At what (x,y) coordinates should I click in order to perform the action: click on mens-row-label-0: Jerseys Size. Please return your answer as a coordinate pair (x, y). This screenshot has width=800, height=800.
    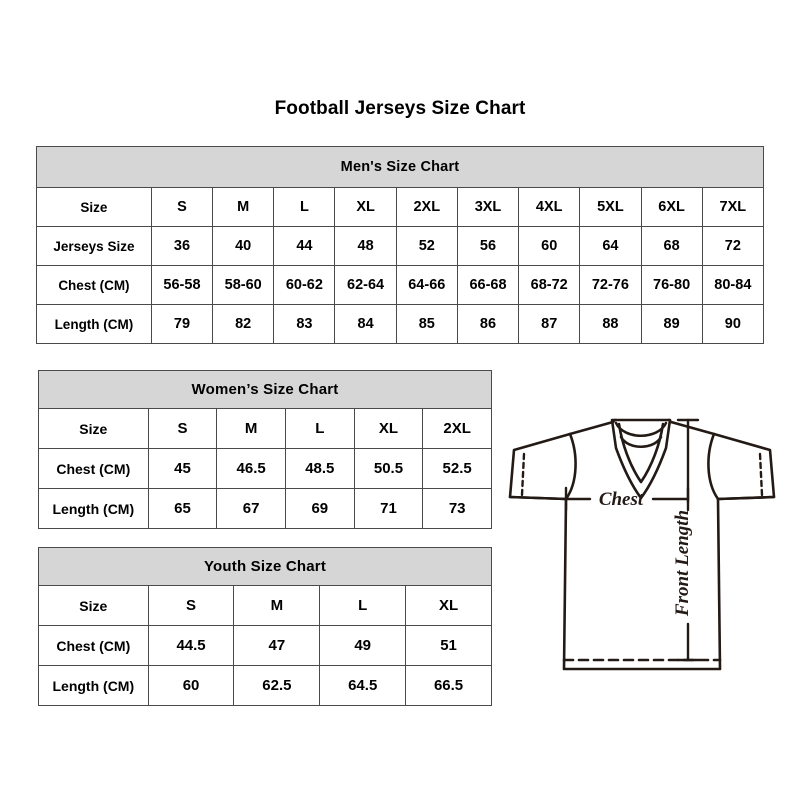
    Looking at the image, I should click on (94, 246).